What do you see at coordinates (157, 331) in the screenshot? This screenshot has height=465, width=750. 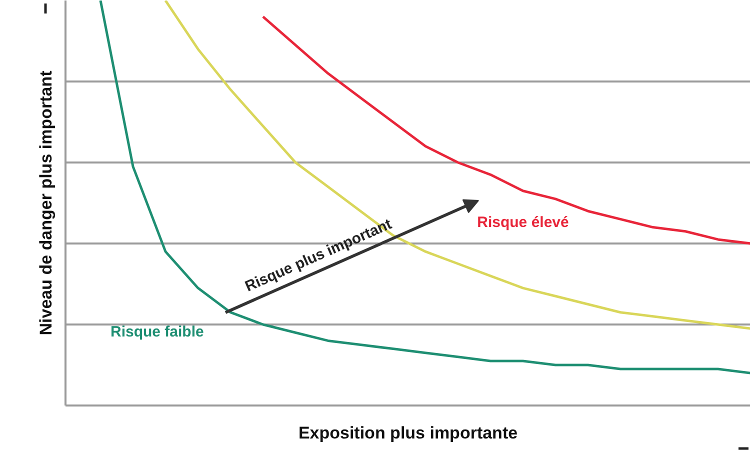 I see `series-label: Risque faible` at bounding box center [157, 331].